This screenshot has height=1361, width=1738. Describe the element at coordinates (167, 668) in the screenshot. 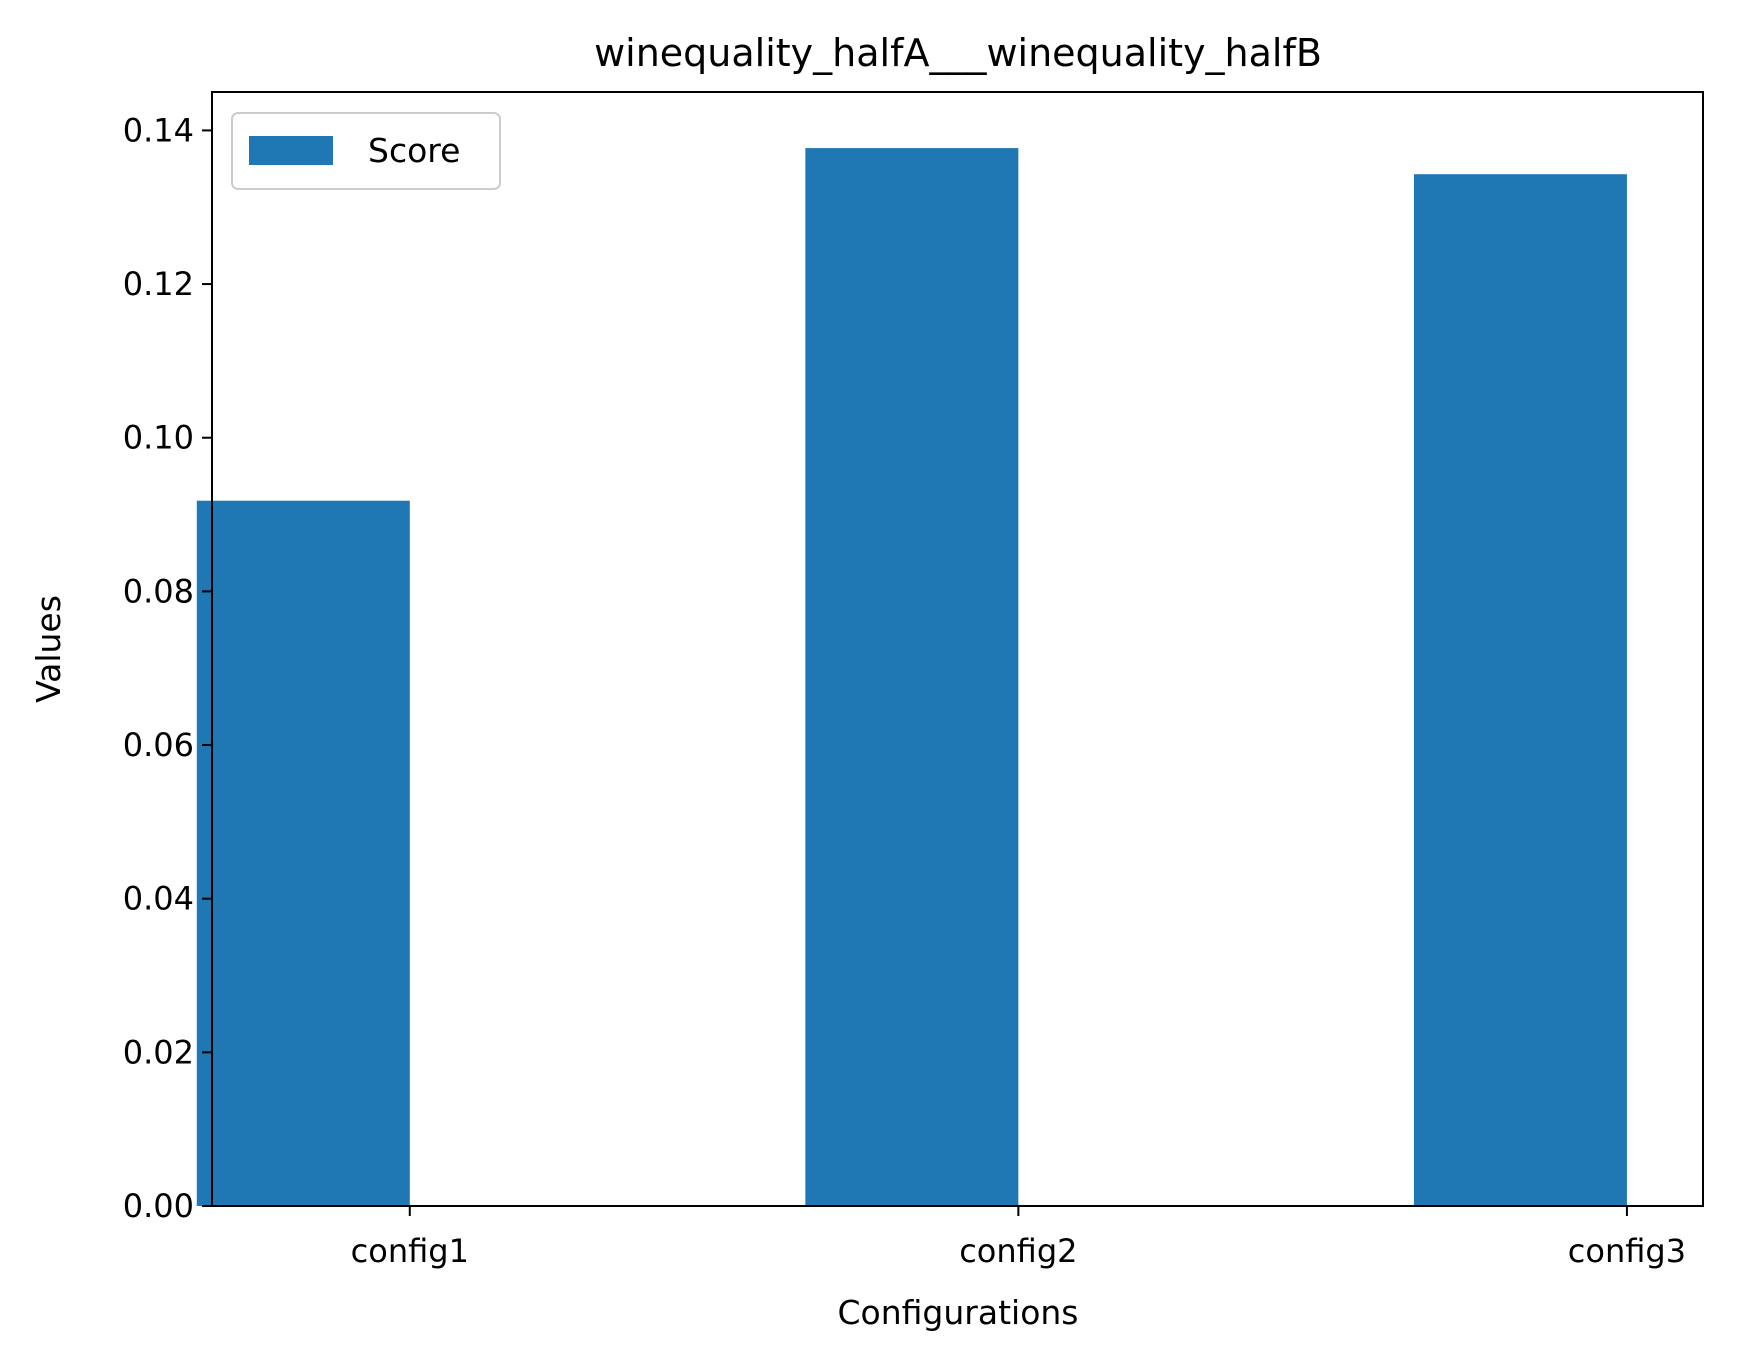

I see `y-axis-ticks: 0.00 0.02 0.04 0.06 0.08 0.10 0.12 0.14` at that location.